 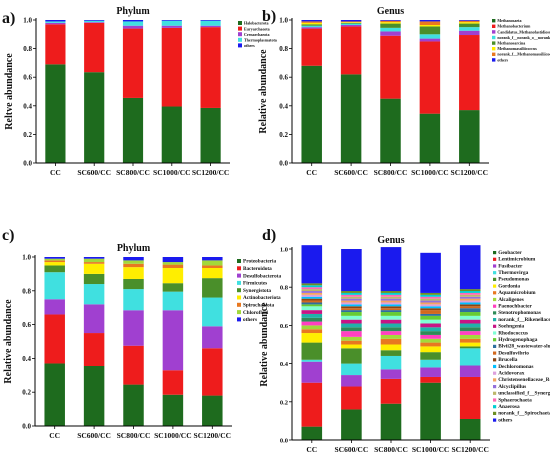 What do you see at coordinates (211, 172) in the screenshot?
I see `x-tick-label: SC1200/CC` at bounding box center [211, 172].